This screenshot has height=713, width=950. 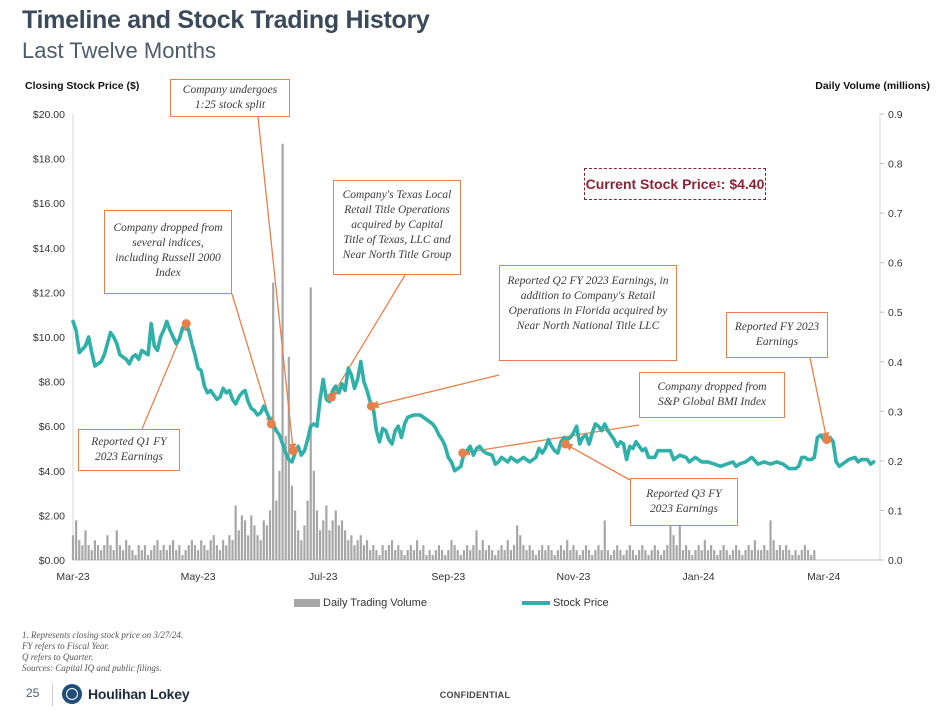 I want to click on x-tick-label: Mar-24, so click(x=823, y=577).